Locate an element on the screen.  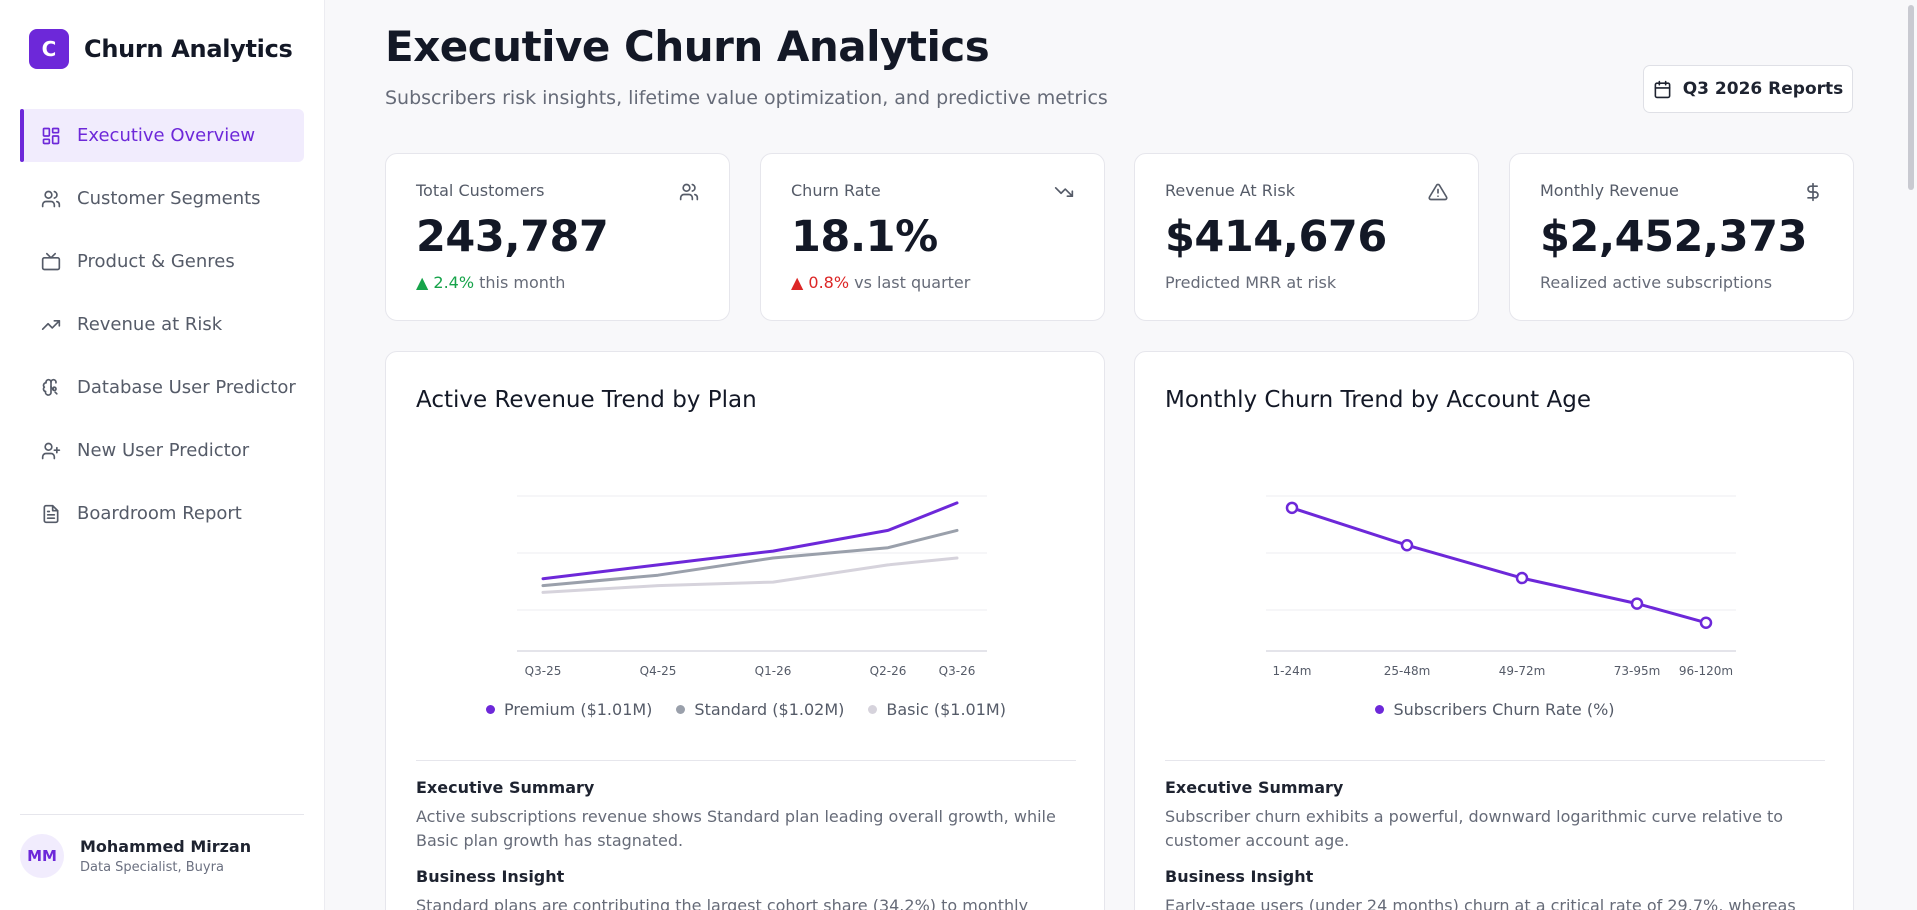
stat-label: Monthly Revenue is located at coordinates (1609, 190).